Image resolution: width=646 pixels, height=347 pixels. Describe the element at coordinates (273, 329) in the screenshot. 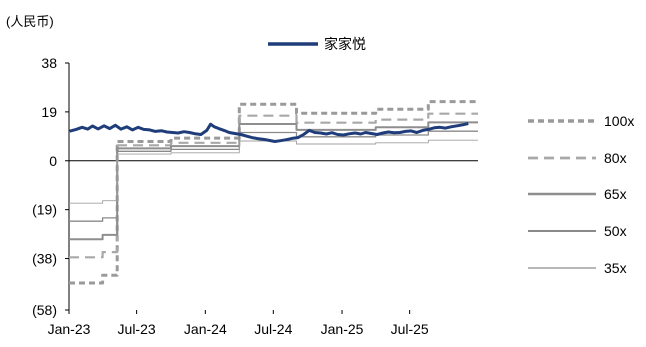

I see `x-tick-label: Jul-24` at that location.